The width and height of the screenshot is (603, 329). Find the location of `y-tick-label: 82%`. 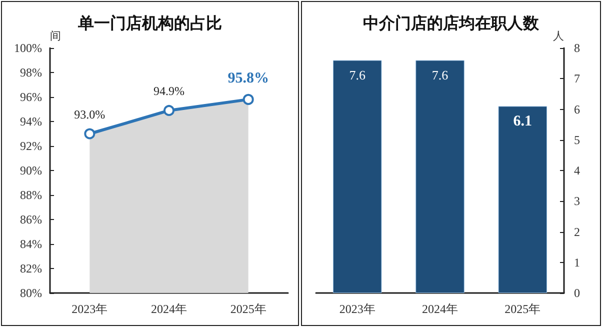

y-tick-label: 82% is located at coordinates (31, 269).